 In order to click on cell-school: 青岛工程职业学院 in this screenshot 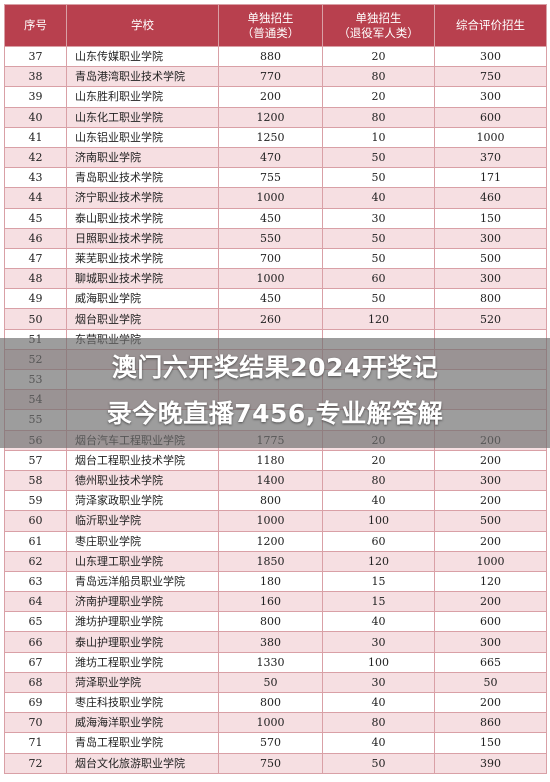, I will do `click(142, 743)`.